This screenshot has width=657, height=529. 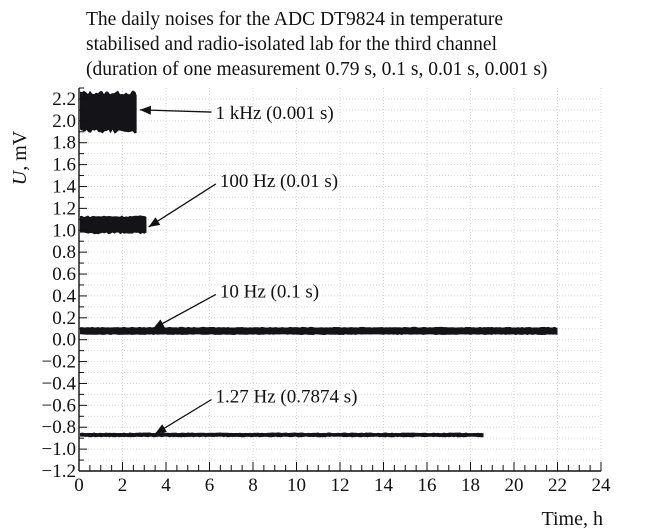 What do you see at coordinates (20, 177) in the screenshot?
I see `y-axis-var: U` at bounding box center [20, 177].